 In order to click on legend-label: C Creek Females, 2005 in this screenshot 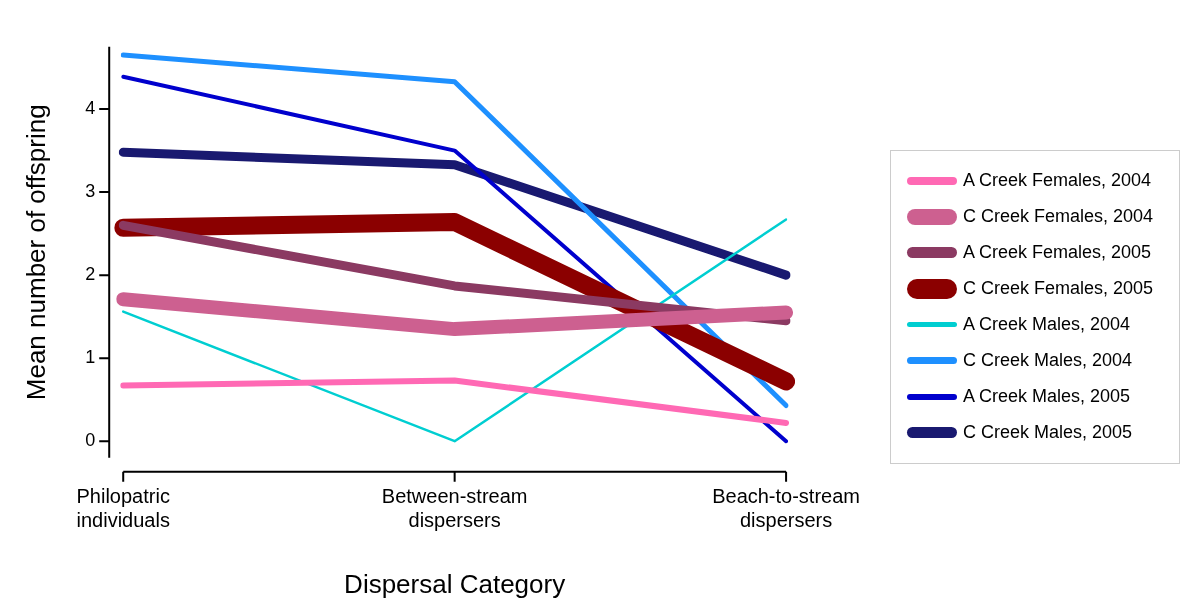, I will do `click(1058, 288)`.